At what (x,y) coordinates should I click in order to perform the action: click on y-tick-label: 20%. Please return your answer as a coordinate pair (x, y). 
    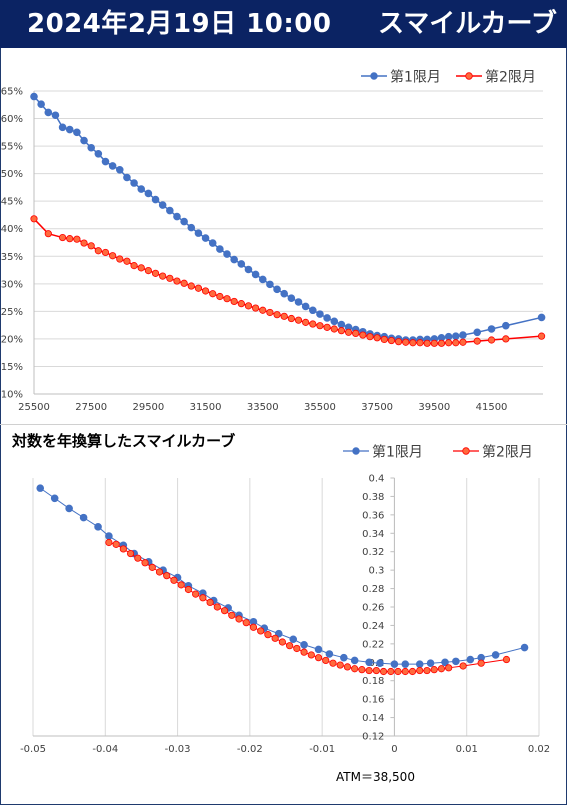
    Looking at the image, I should click on (12, 339).